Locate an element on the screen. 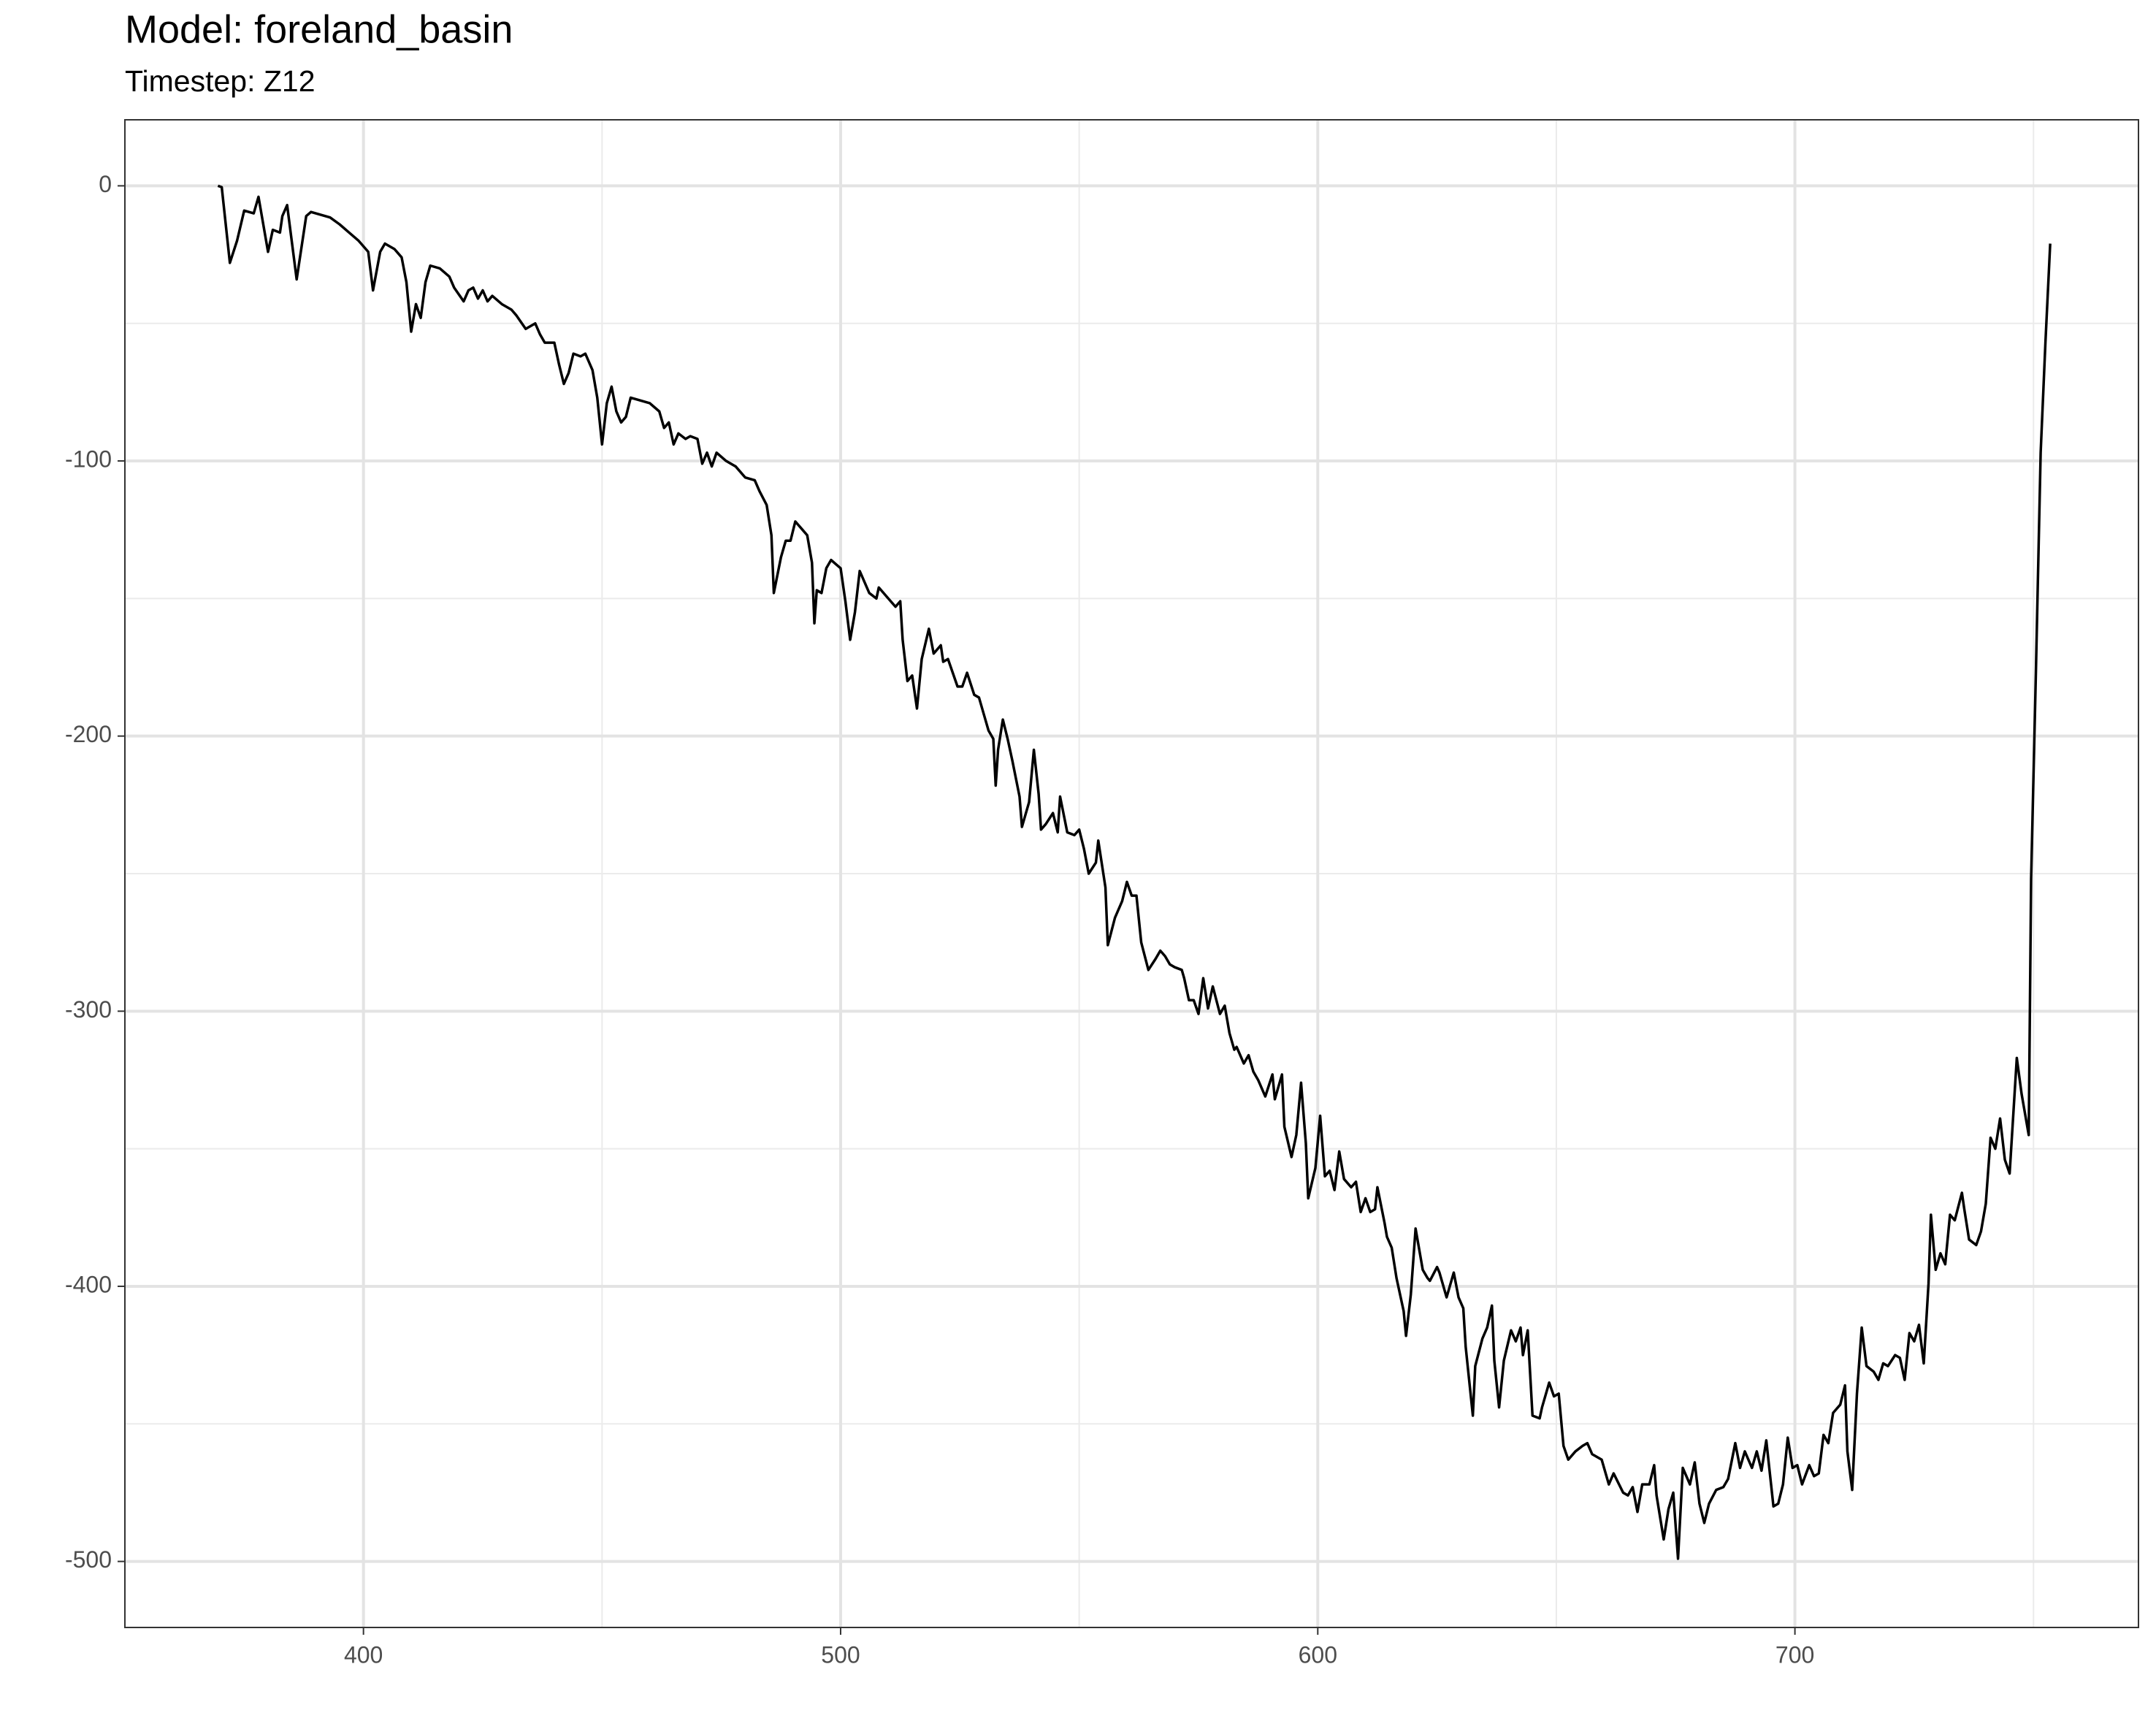  y-tick-label: 0 is located at coordinates (106, 184).